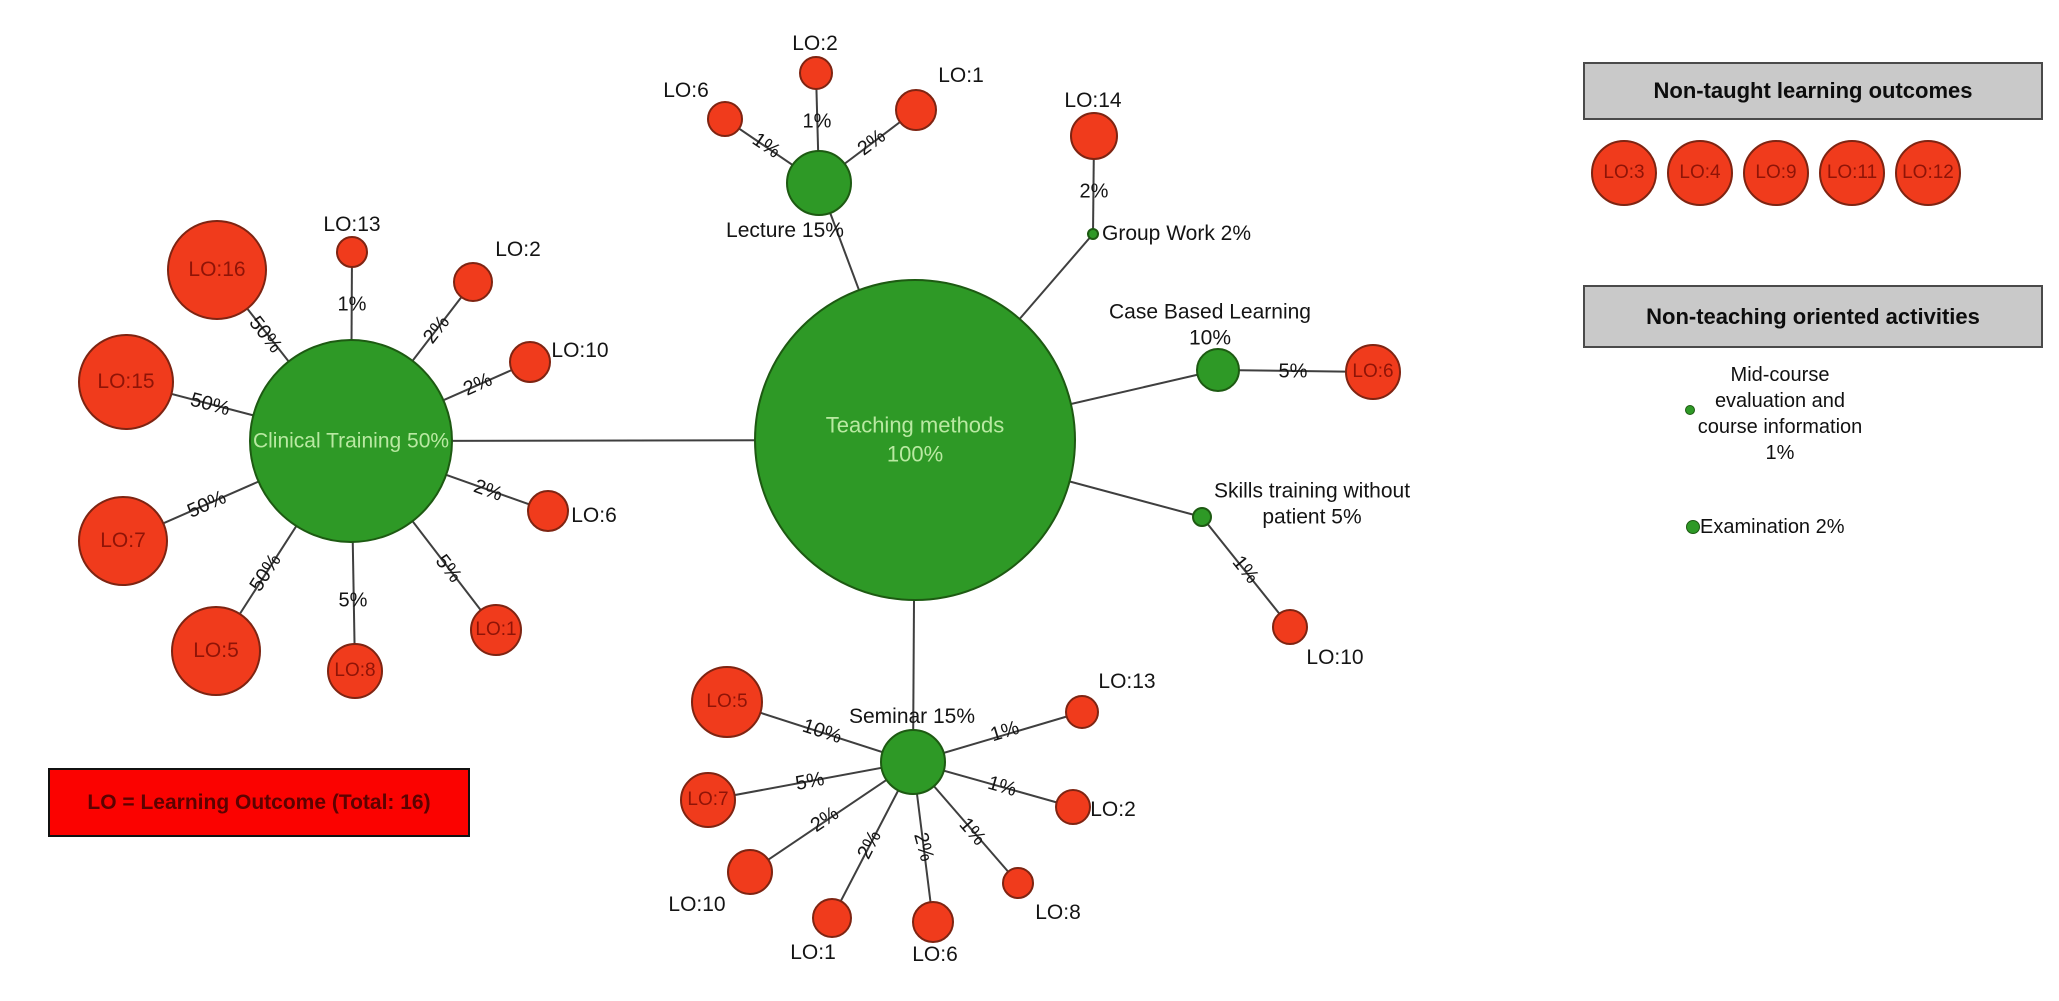 The height and width of the screenshot is (1001, 2059). What do you see at coordinates (352, 252) in the screenshot?
I see `lo-circle-cl-lo13` at bounding box center [352, 252].